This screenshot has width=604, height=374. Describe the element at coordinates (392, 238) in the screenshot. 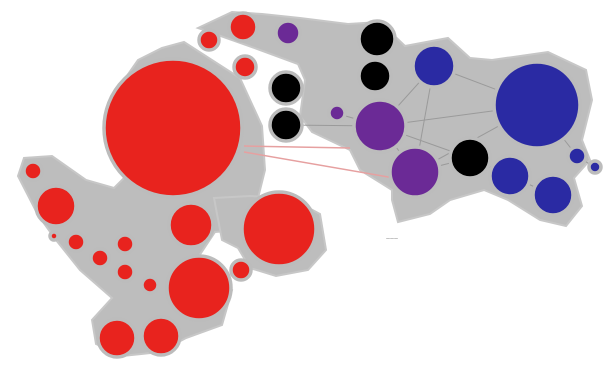

I see `small-label: ———` at that location.